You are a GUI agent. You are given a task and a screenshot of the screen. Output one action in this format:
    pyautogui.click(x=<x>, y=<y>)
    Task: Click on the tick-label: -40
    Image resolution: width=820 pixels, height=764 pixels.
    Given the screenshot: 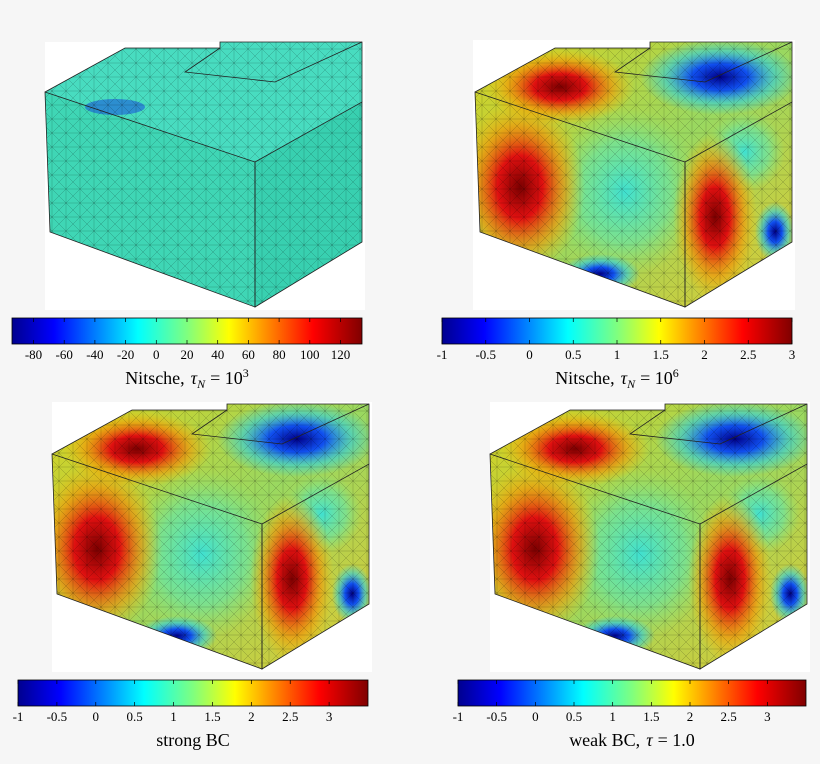 What is the action you would take?
    pyautogui.click(x=94, y=354)
    